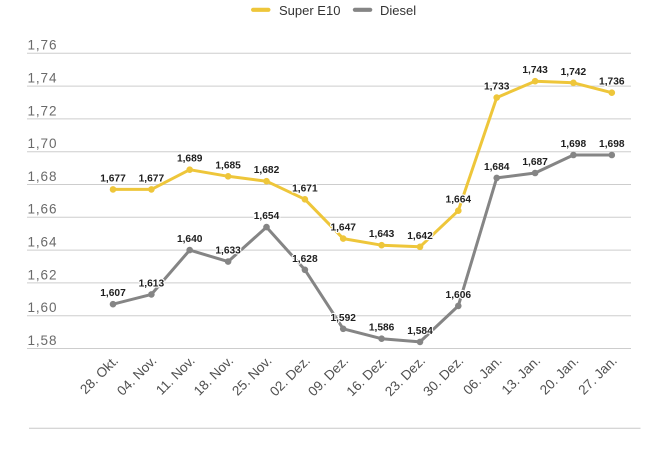 The image size is (668, 450). What do you see at coordinates (43, 176) in the screenshot?
I see `svg-text: 1,68` at bounding box center [43, 176].